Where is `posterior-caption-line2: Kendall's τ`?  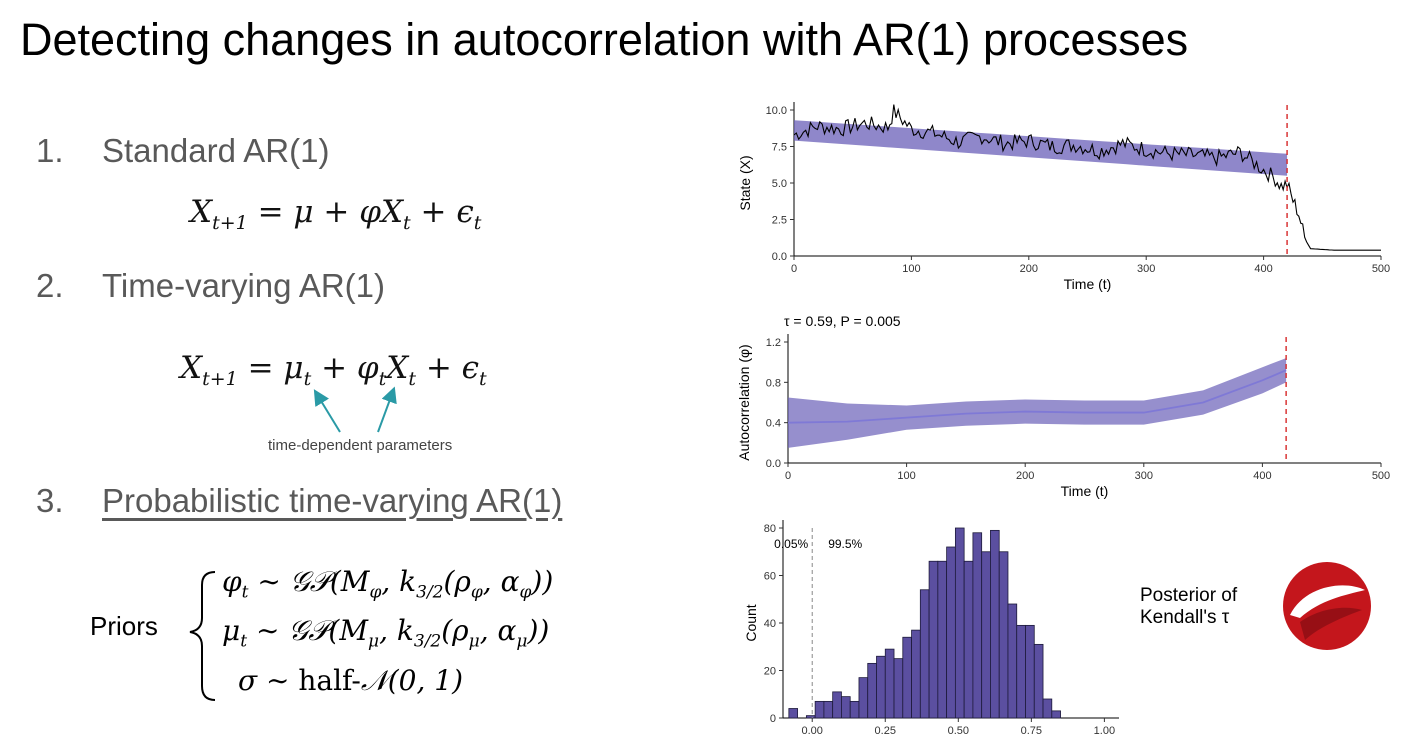
posterior-caption-line2: Kendall's τ is located at coordinates (1185, 617).